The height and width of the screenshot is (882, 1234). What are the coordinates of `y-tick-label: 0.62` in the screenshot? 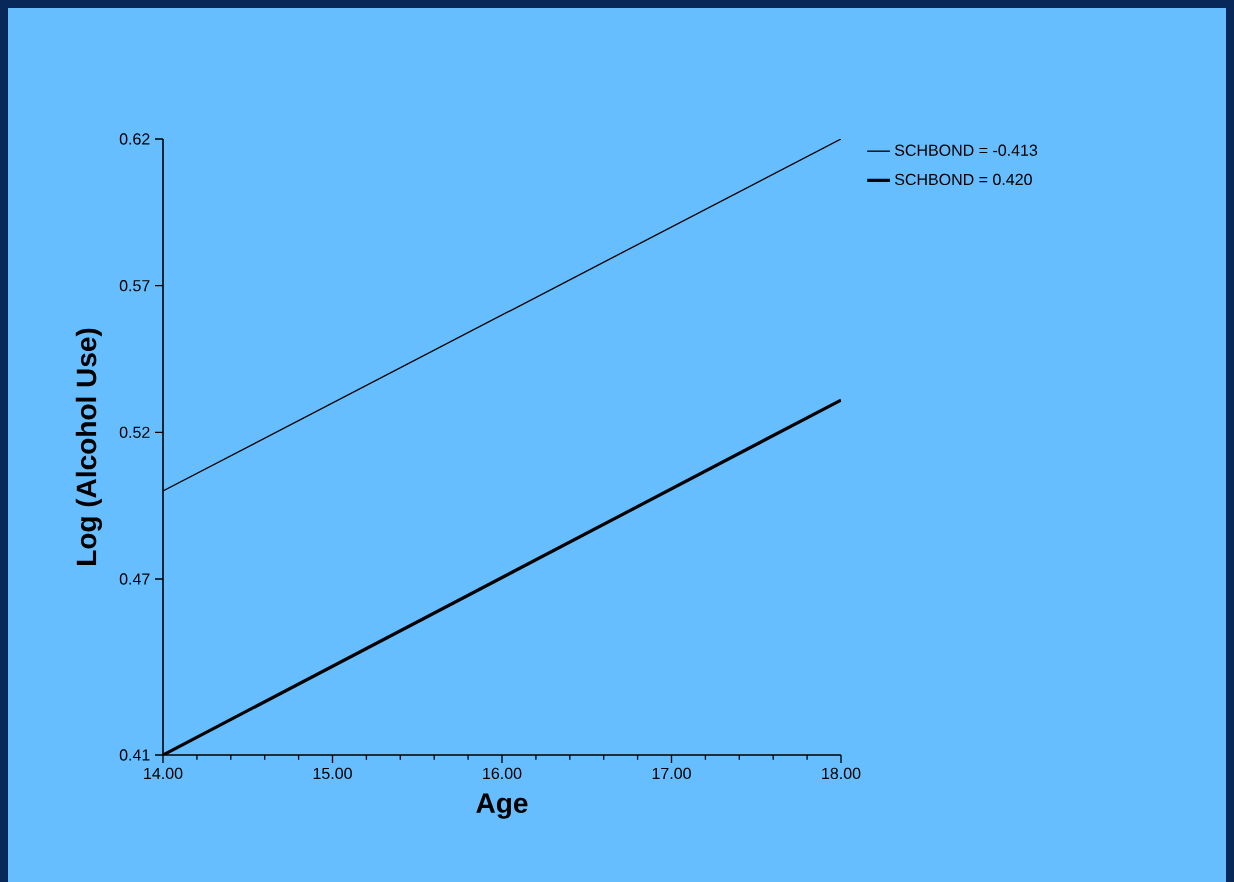 It's located at (134, 139).